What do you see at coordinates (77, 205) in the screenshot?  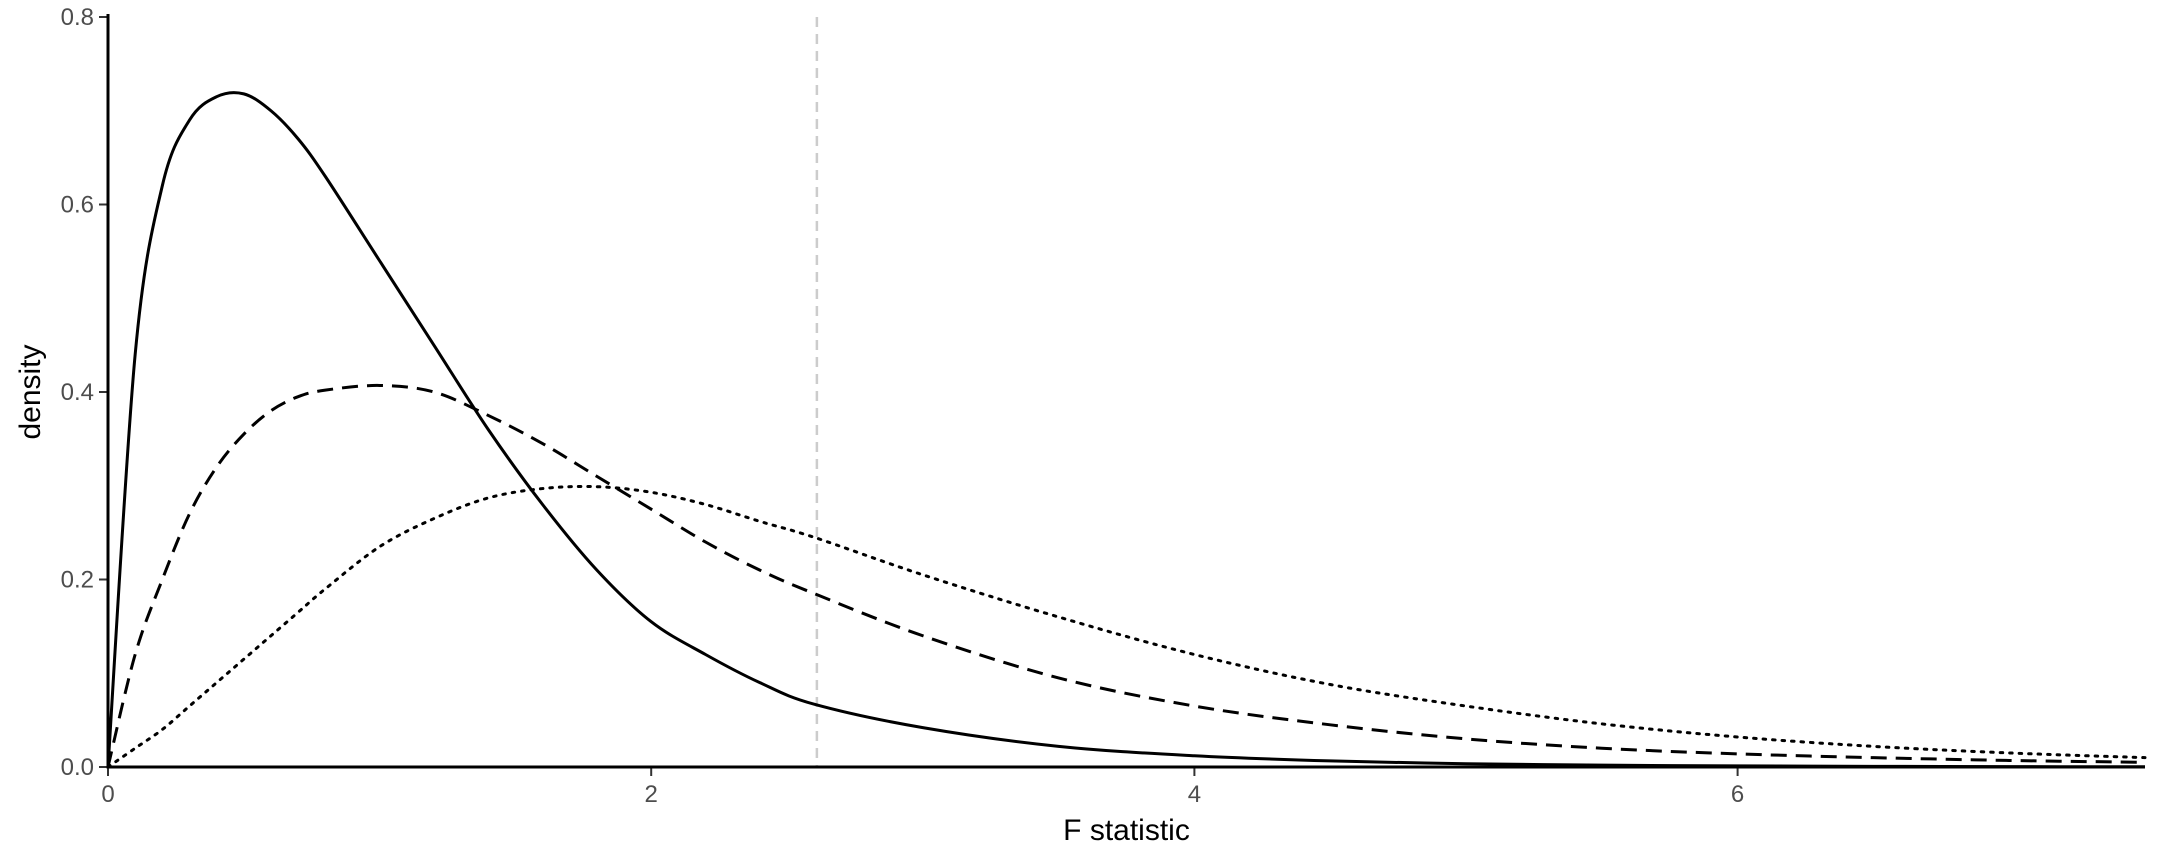 I see `y-tick-label: 0.6` at bounding box center [77, 205].